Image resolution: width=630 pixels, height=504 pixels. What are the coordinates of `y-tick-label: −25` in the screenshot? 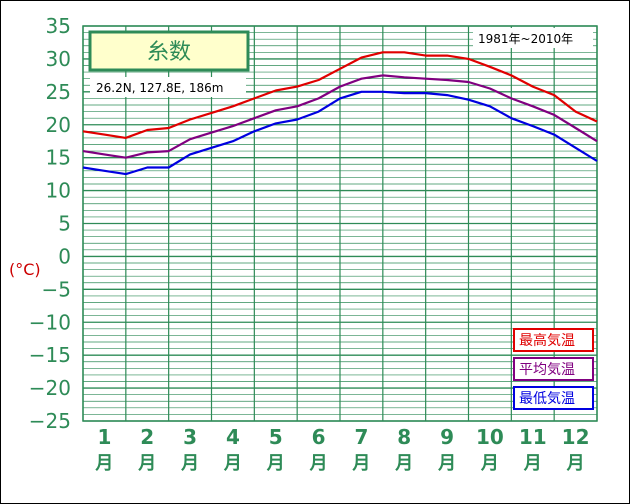 It's located at (50, 421).